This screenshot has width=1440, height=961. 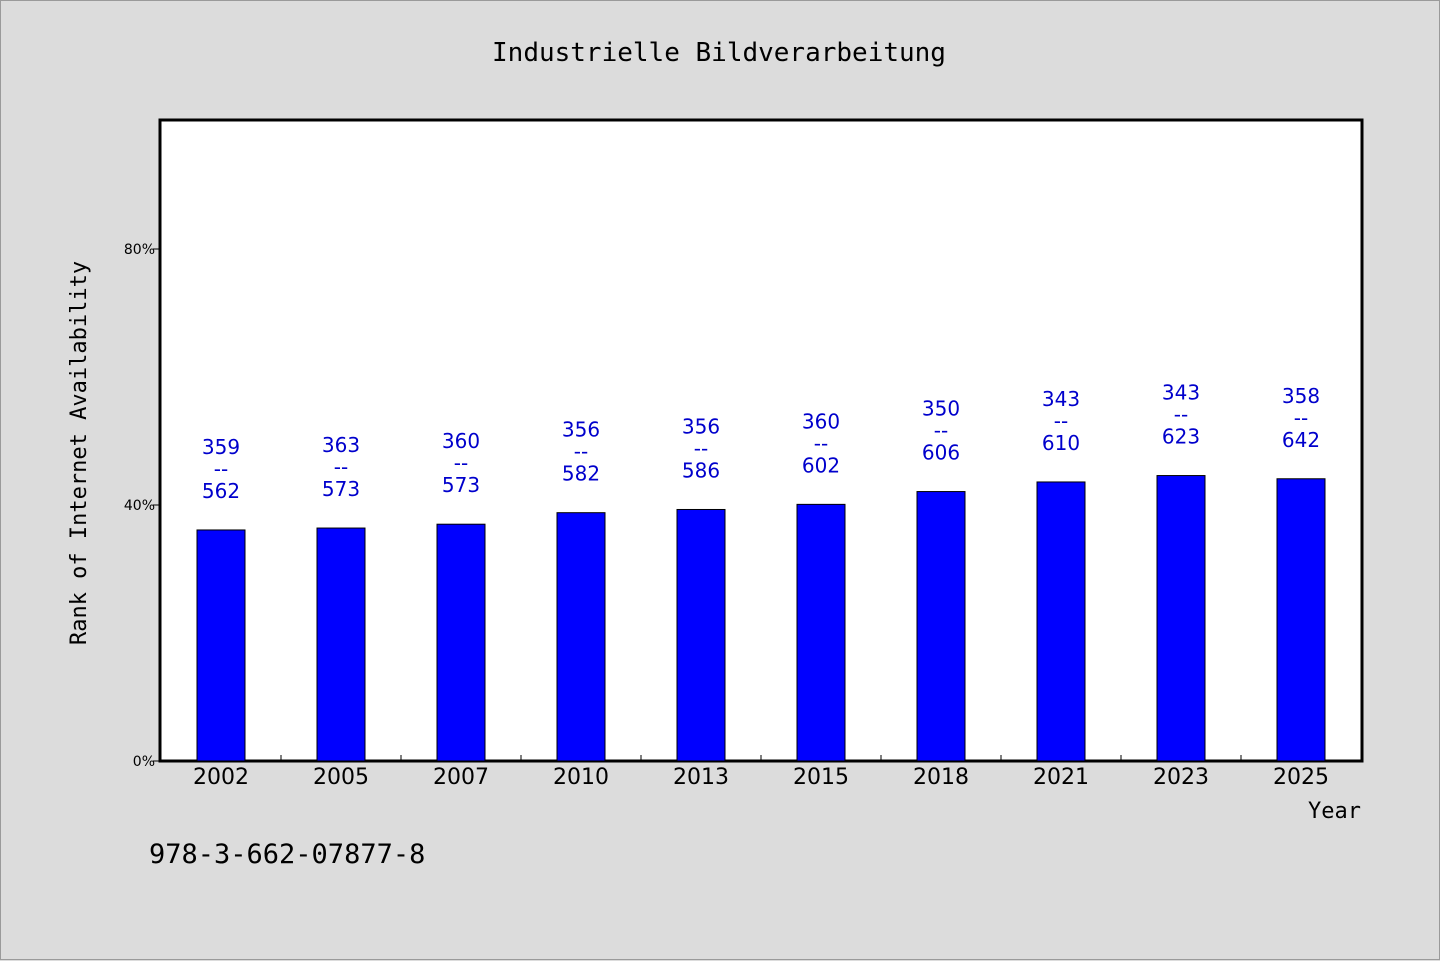 What do you see at coordinates (821, 632) in the screenshot?
I see `bar-2015` at bounding box center [821, 632].